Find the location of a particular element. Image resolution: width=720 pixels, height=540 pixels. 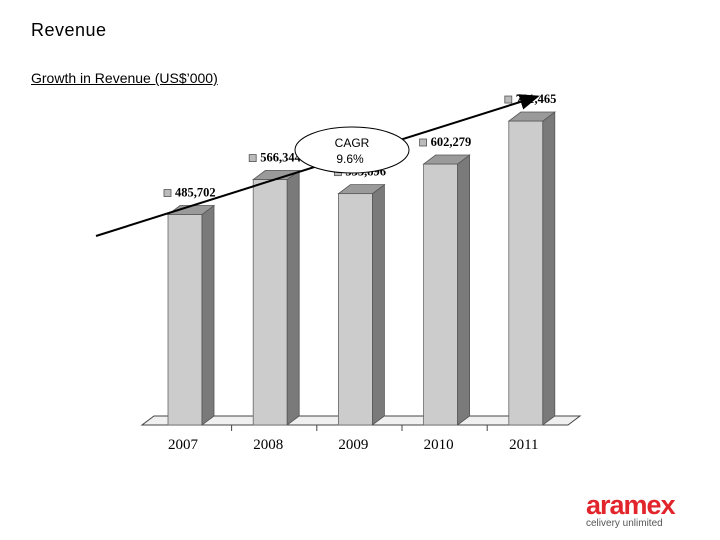

bar-2011 is located at coordinates (531, 268).